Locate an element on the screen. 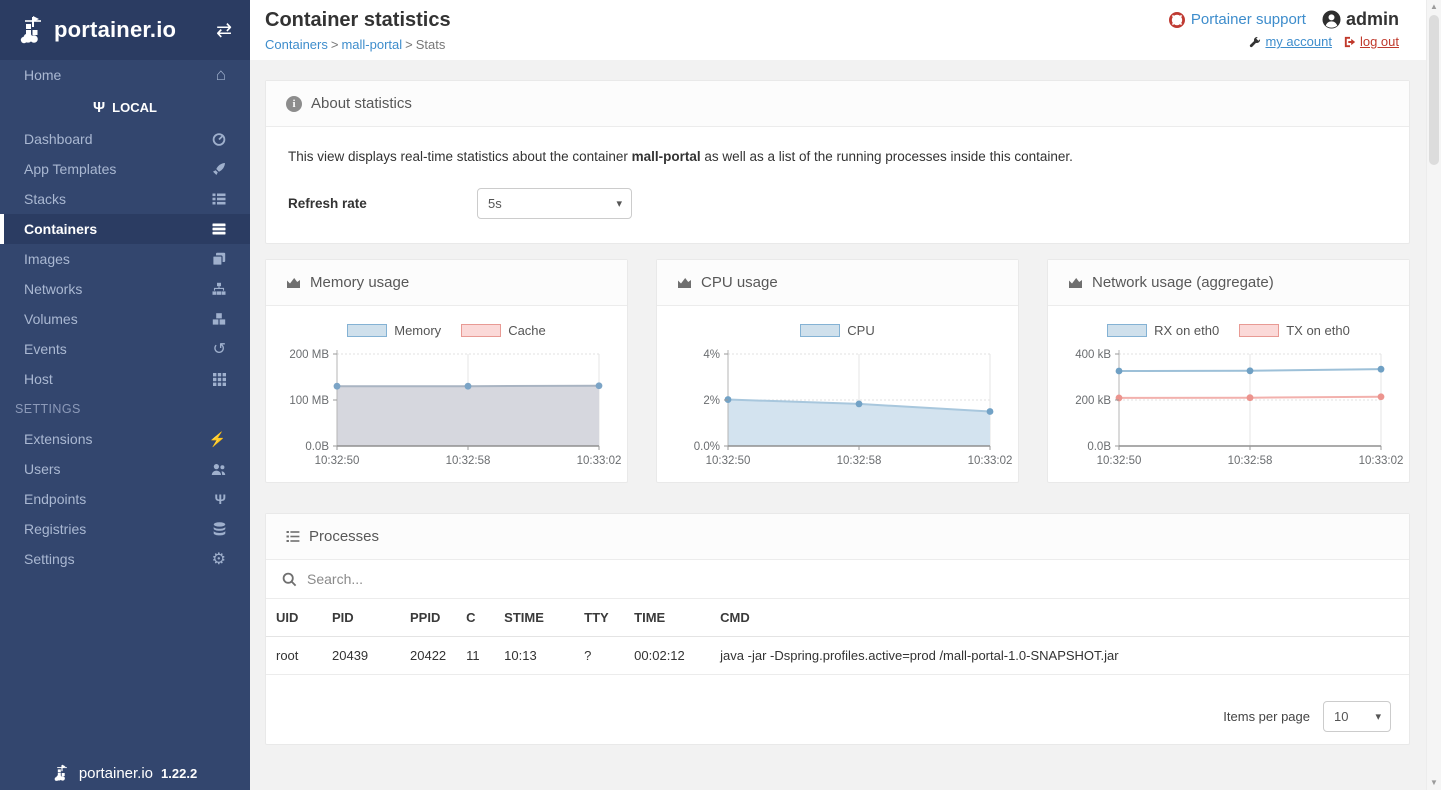  legend-item: TX on eth0 is located at coordinates (1294, 330).